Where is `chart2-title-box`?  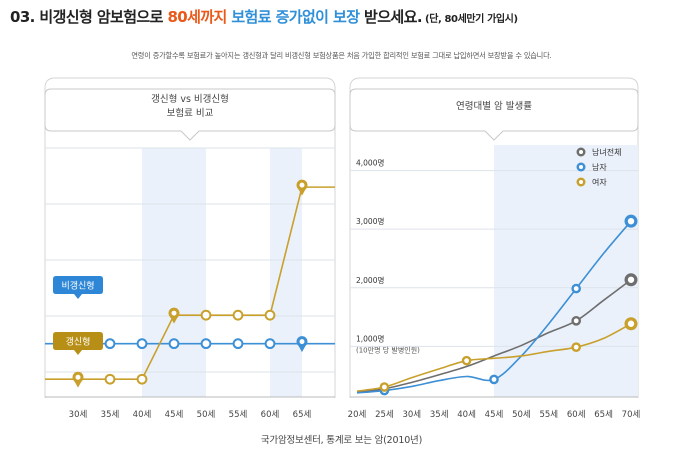 chart2-title-box is located at coordinates (494, 114).